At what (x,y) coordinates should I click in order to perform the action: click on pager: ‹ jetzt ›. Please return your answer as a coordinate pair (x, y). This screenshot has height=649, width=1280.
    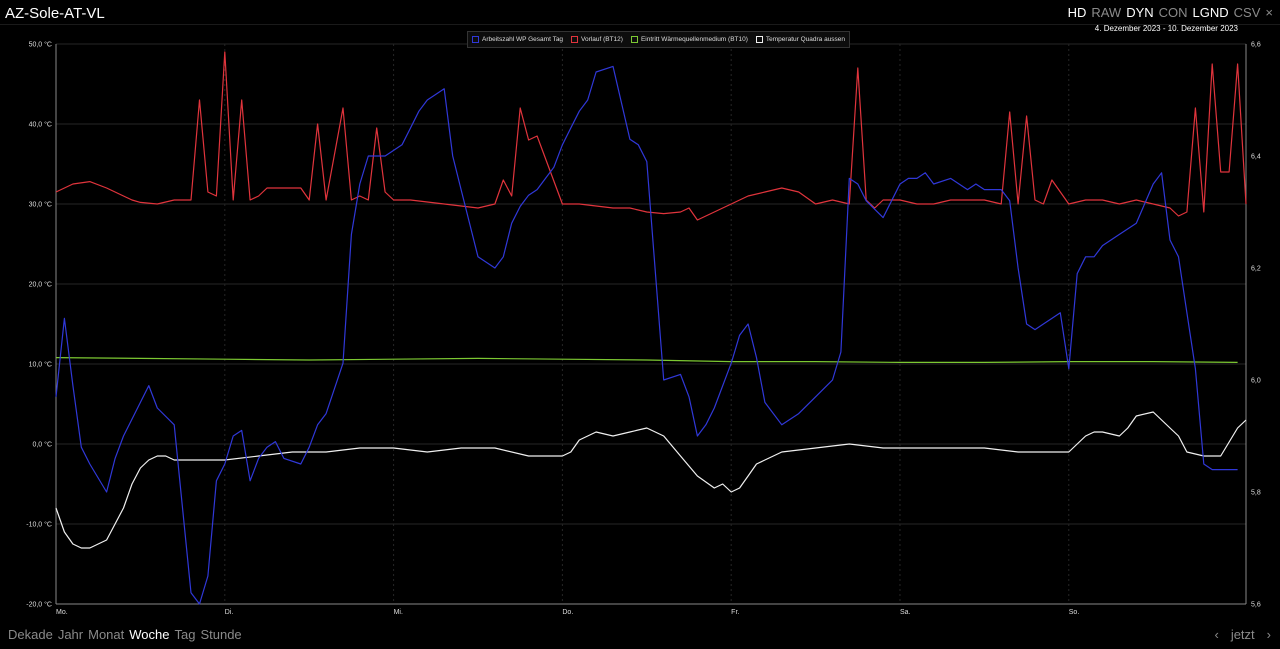
    Looking at the image, I should click on (1242, 634).